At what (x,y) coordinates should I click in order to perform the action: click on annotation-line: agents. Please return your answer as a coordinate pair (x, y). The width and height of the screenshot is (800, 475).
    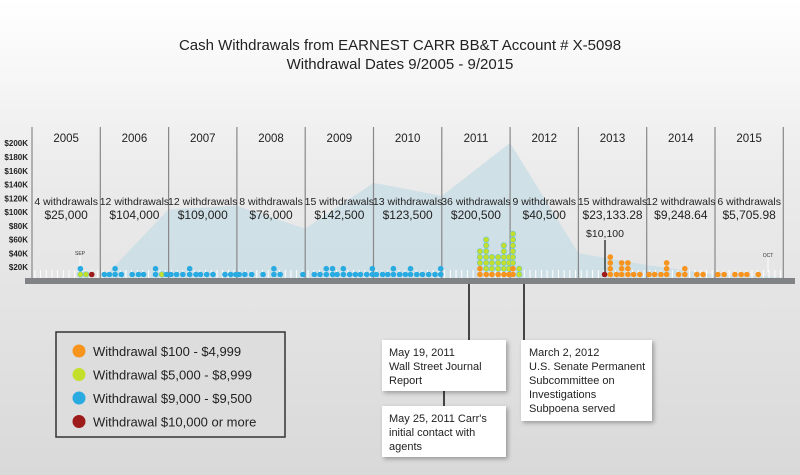
    Looking at the image, I should click on (406, 447).